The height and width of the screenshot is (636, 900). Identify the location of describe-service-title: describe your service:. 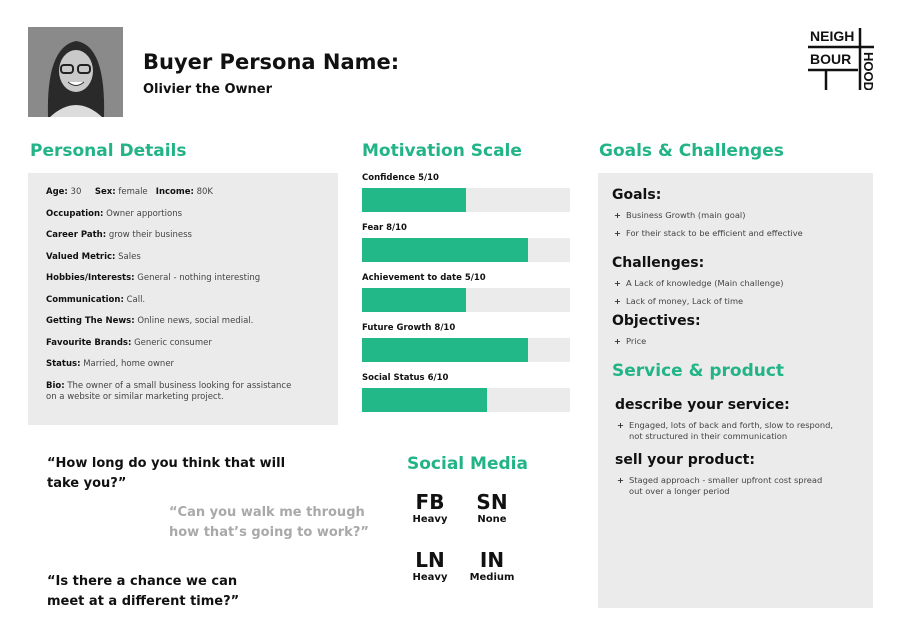
(702, 405).